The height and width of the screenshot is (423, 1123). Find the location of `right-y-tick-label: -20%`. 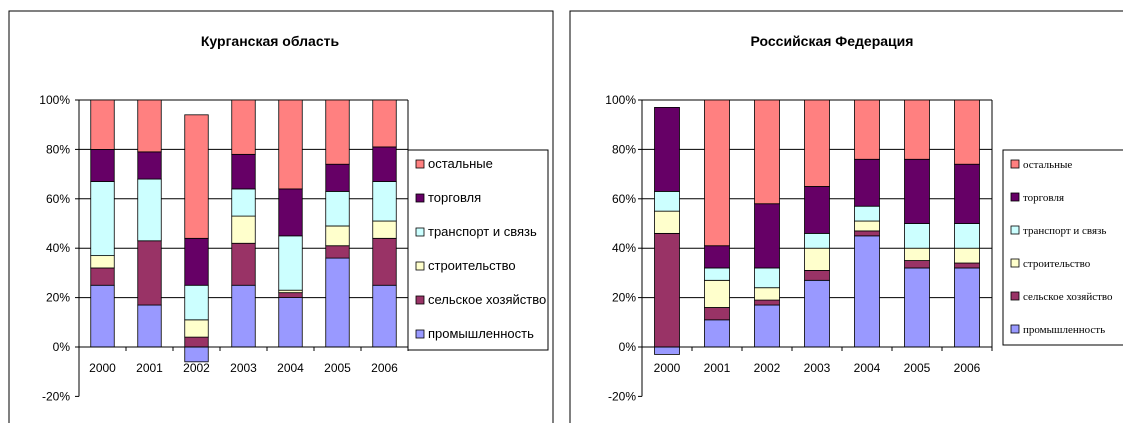

right-y-tick-label: -20% is located at coordinates (622, 396).